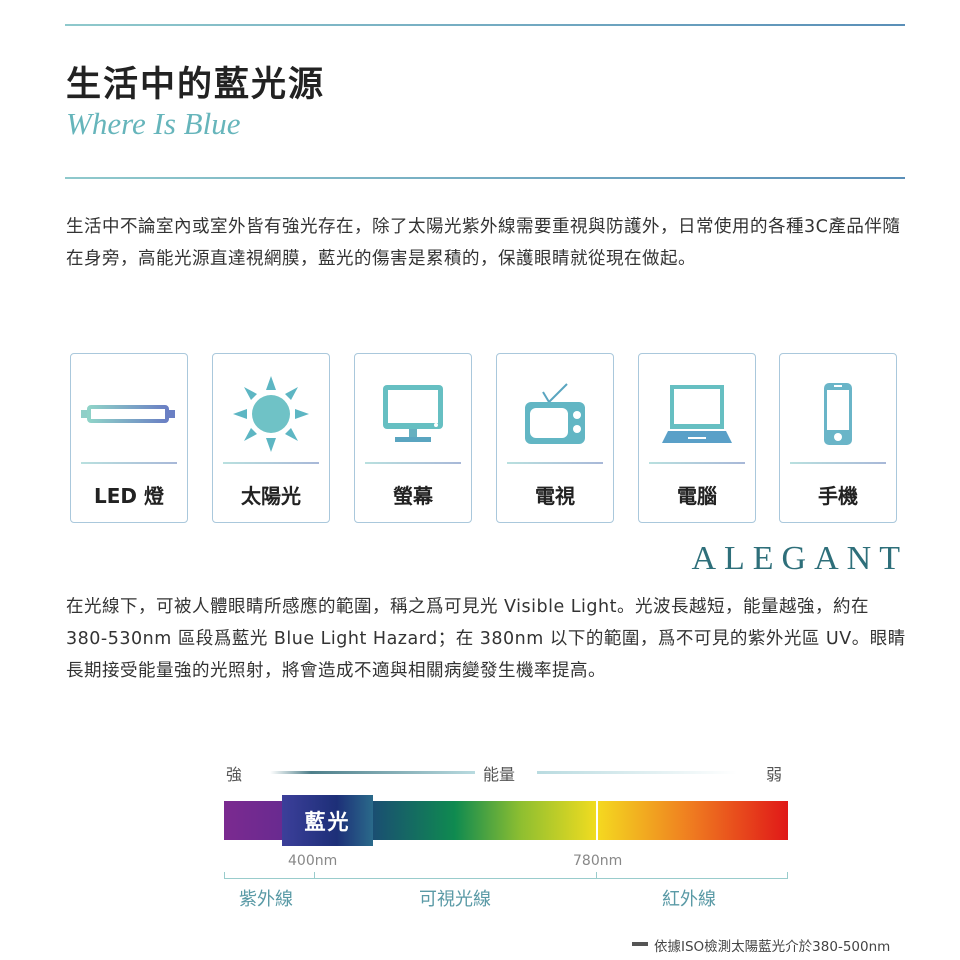  I want to click on strong-label: 強, so click(234, 774).